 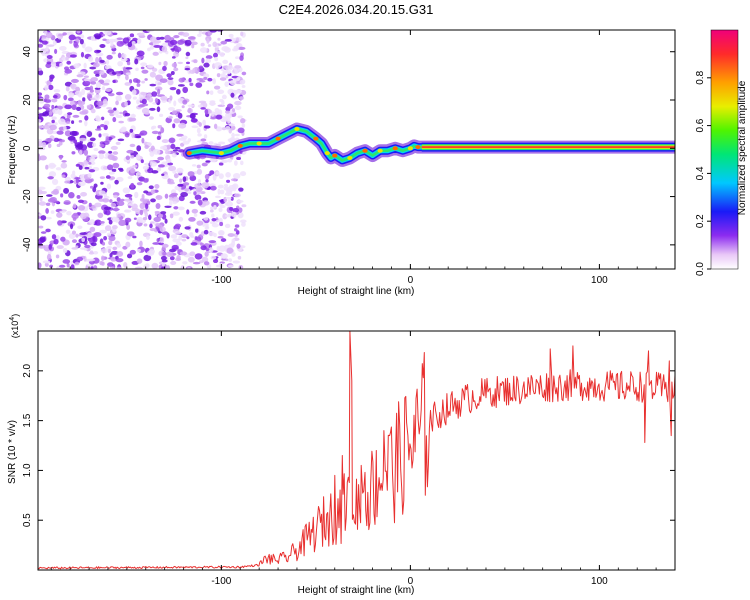 I want to click on snr-xtick-label: -100, so click(x=221, y=581).